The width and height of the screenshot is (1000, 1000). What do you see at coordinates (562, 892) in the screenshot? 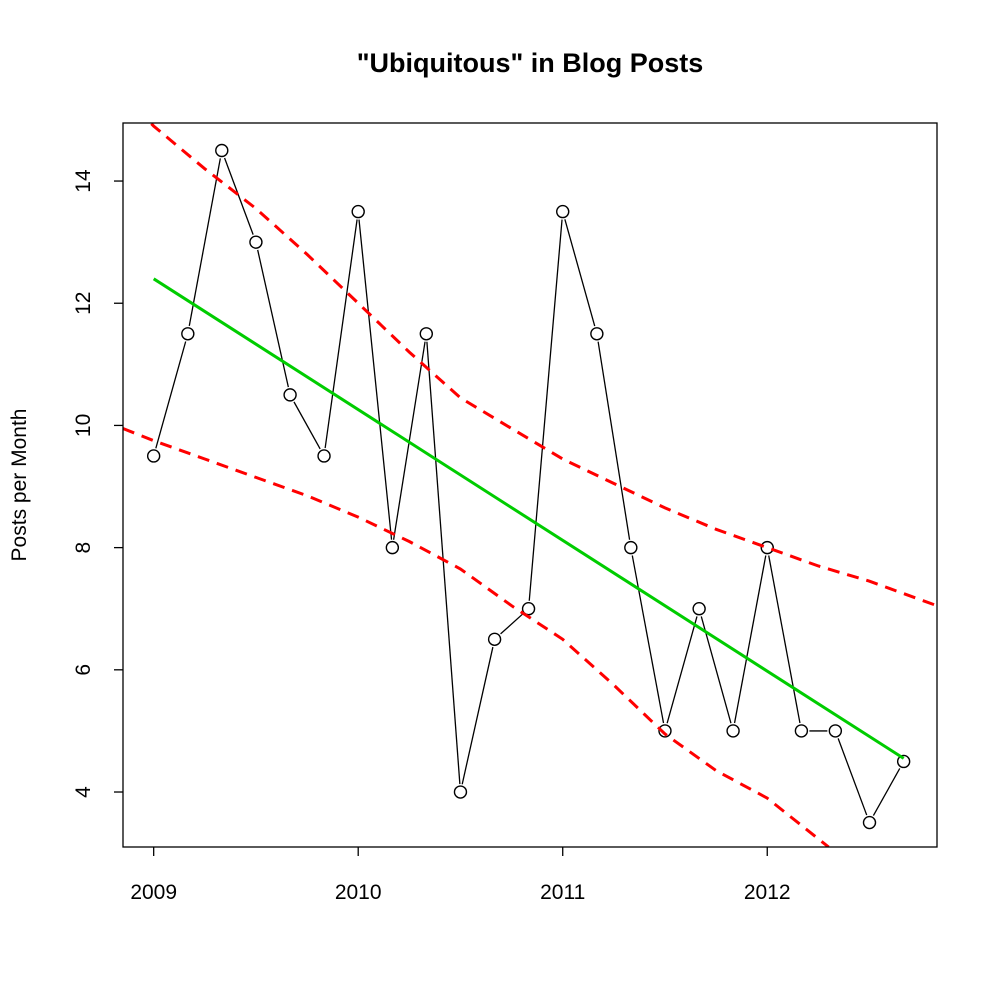
I see `x-tick-label: 2011` at bounding box center [562, 892].